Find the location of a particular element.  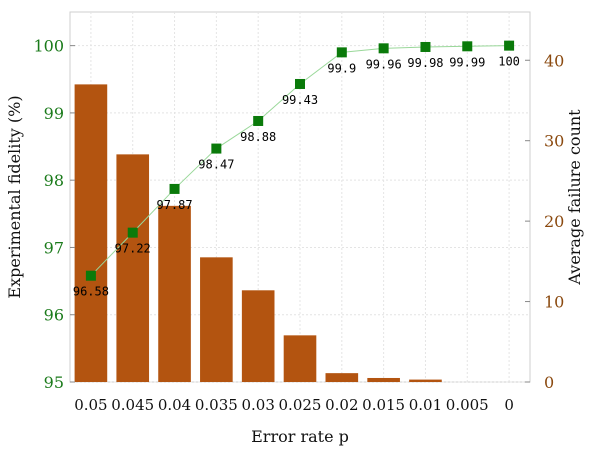

left-axis-title: Experimental fidelity (%) is located at coordinates (14, 196).